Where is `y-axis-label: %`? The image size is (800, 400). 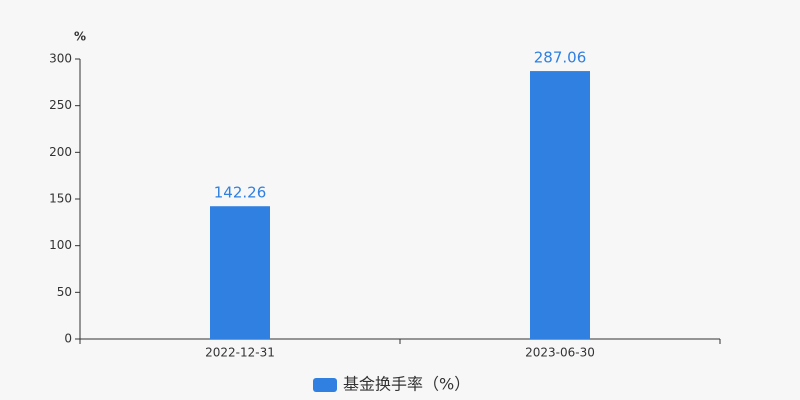
y-axis-label: % is located at coordinates (80, 37).